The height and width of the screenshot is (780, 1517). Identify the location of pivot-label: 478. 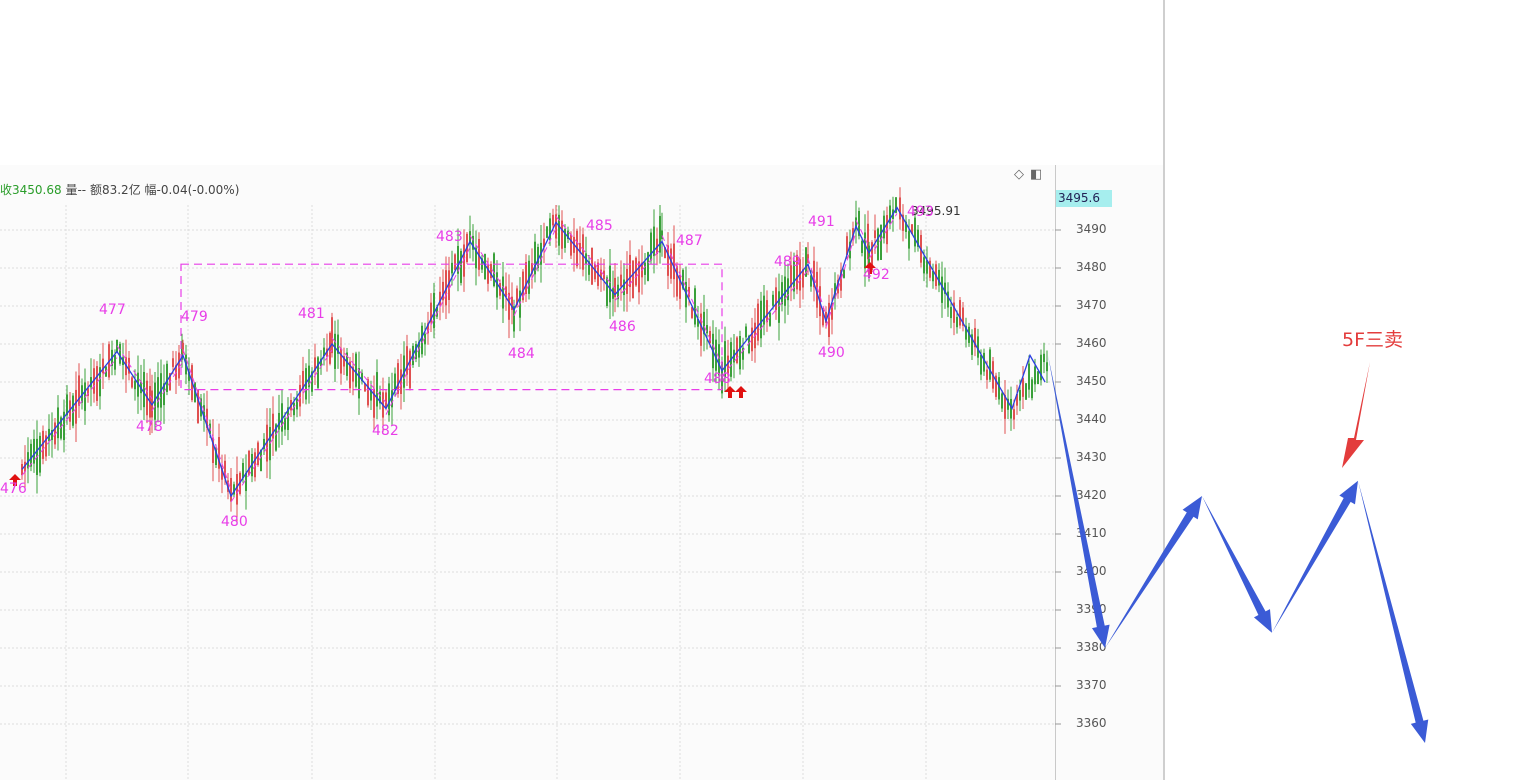
(149, 426).